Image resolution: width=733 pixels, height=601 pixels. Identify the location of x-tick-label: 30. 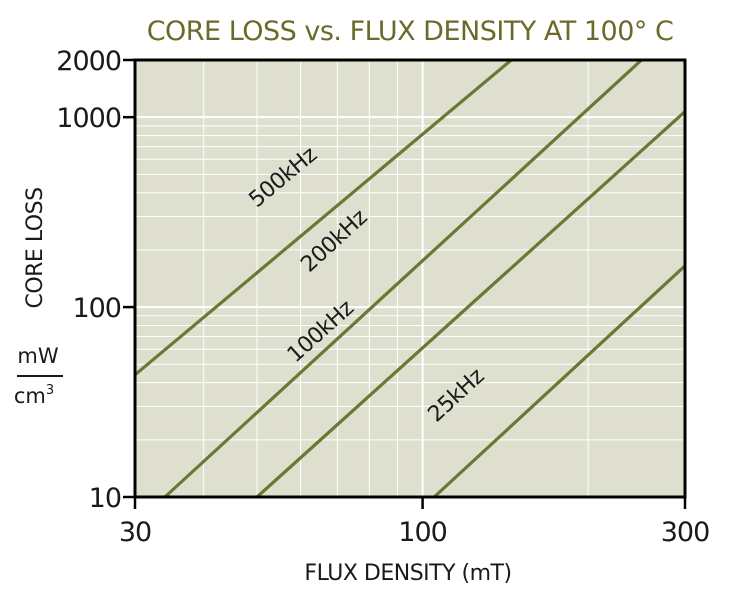
(135, 532).